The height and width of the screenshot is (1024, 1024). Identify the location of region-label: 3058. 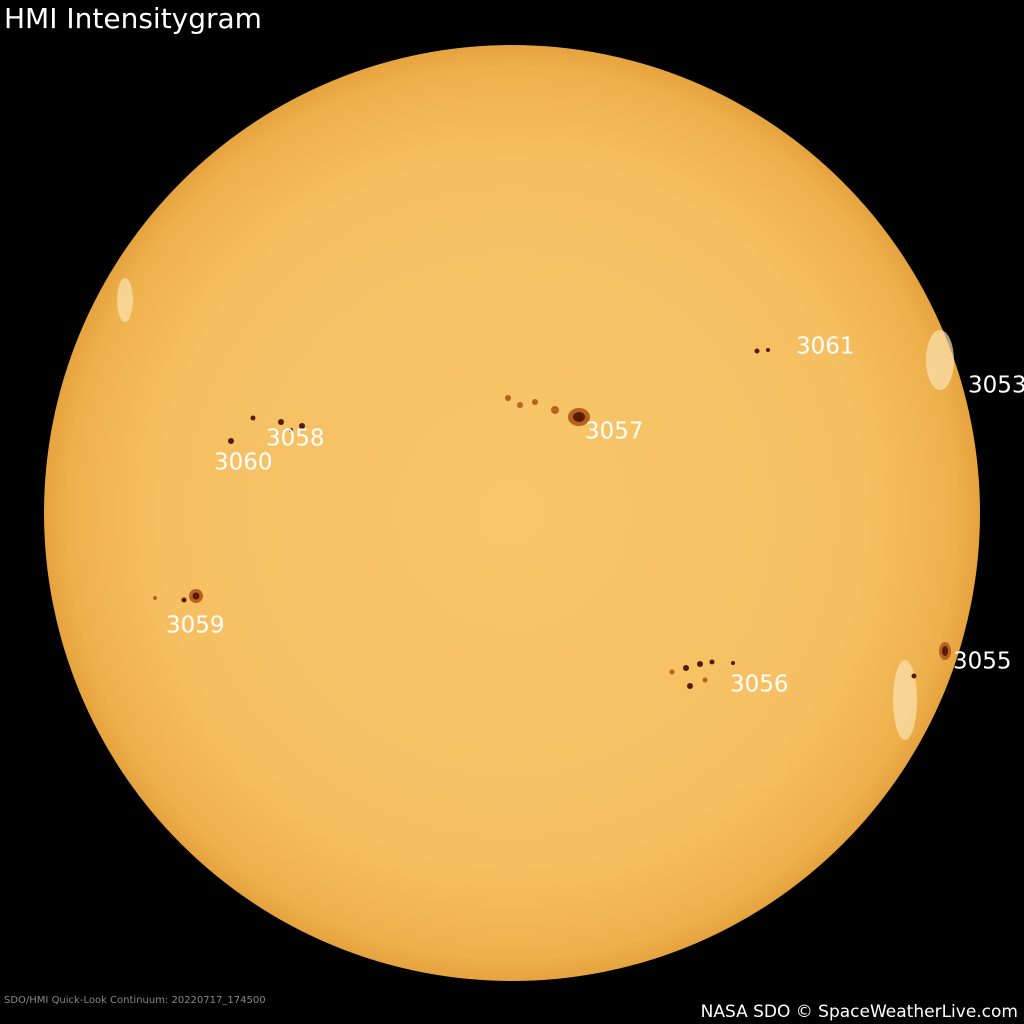
(295, 439).